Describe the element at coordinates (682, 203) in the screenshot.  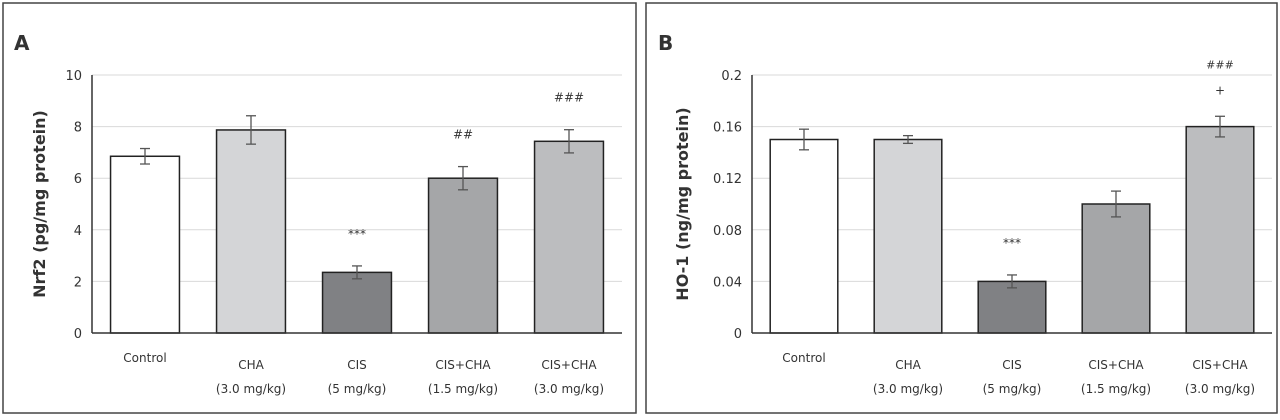
I see `y-axis-label: HO-1 (ng/mg protein)` at that location.